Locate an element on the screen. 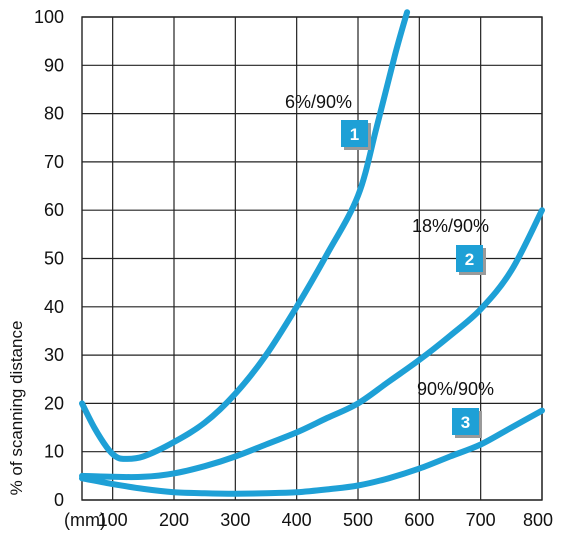 Image resolution: width=563 pixels, height=538 pixels. marker-number: 2 is located at coordinates (469, 259).